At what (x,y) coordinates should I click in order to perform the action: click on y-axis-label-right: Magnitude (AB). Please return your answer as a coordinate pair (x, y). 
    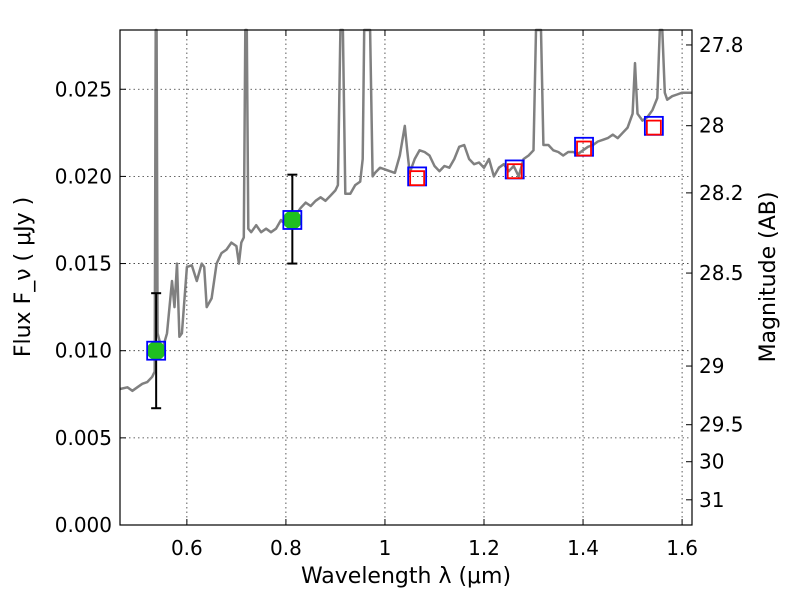
    Looking at the image, I should click on (768, 277).